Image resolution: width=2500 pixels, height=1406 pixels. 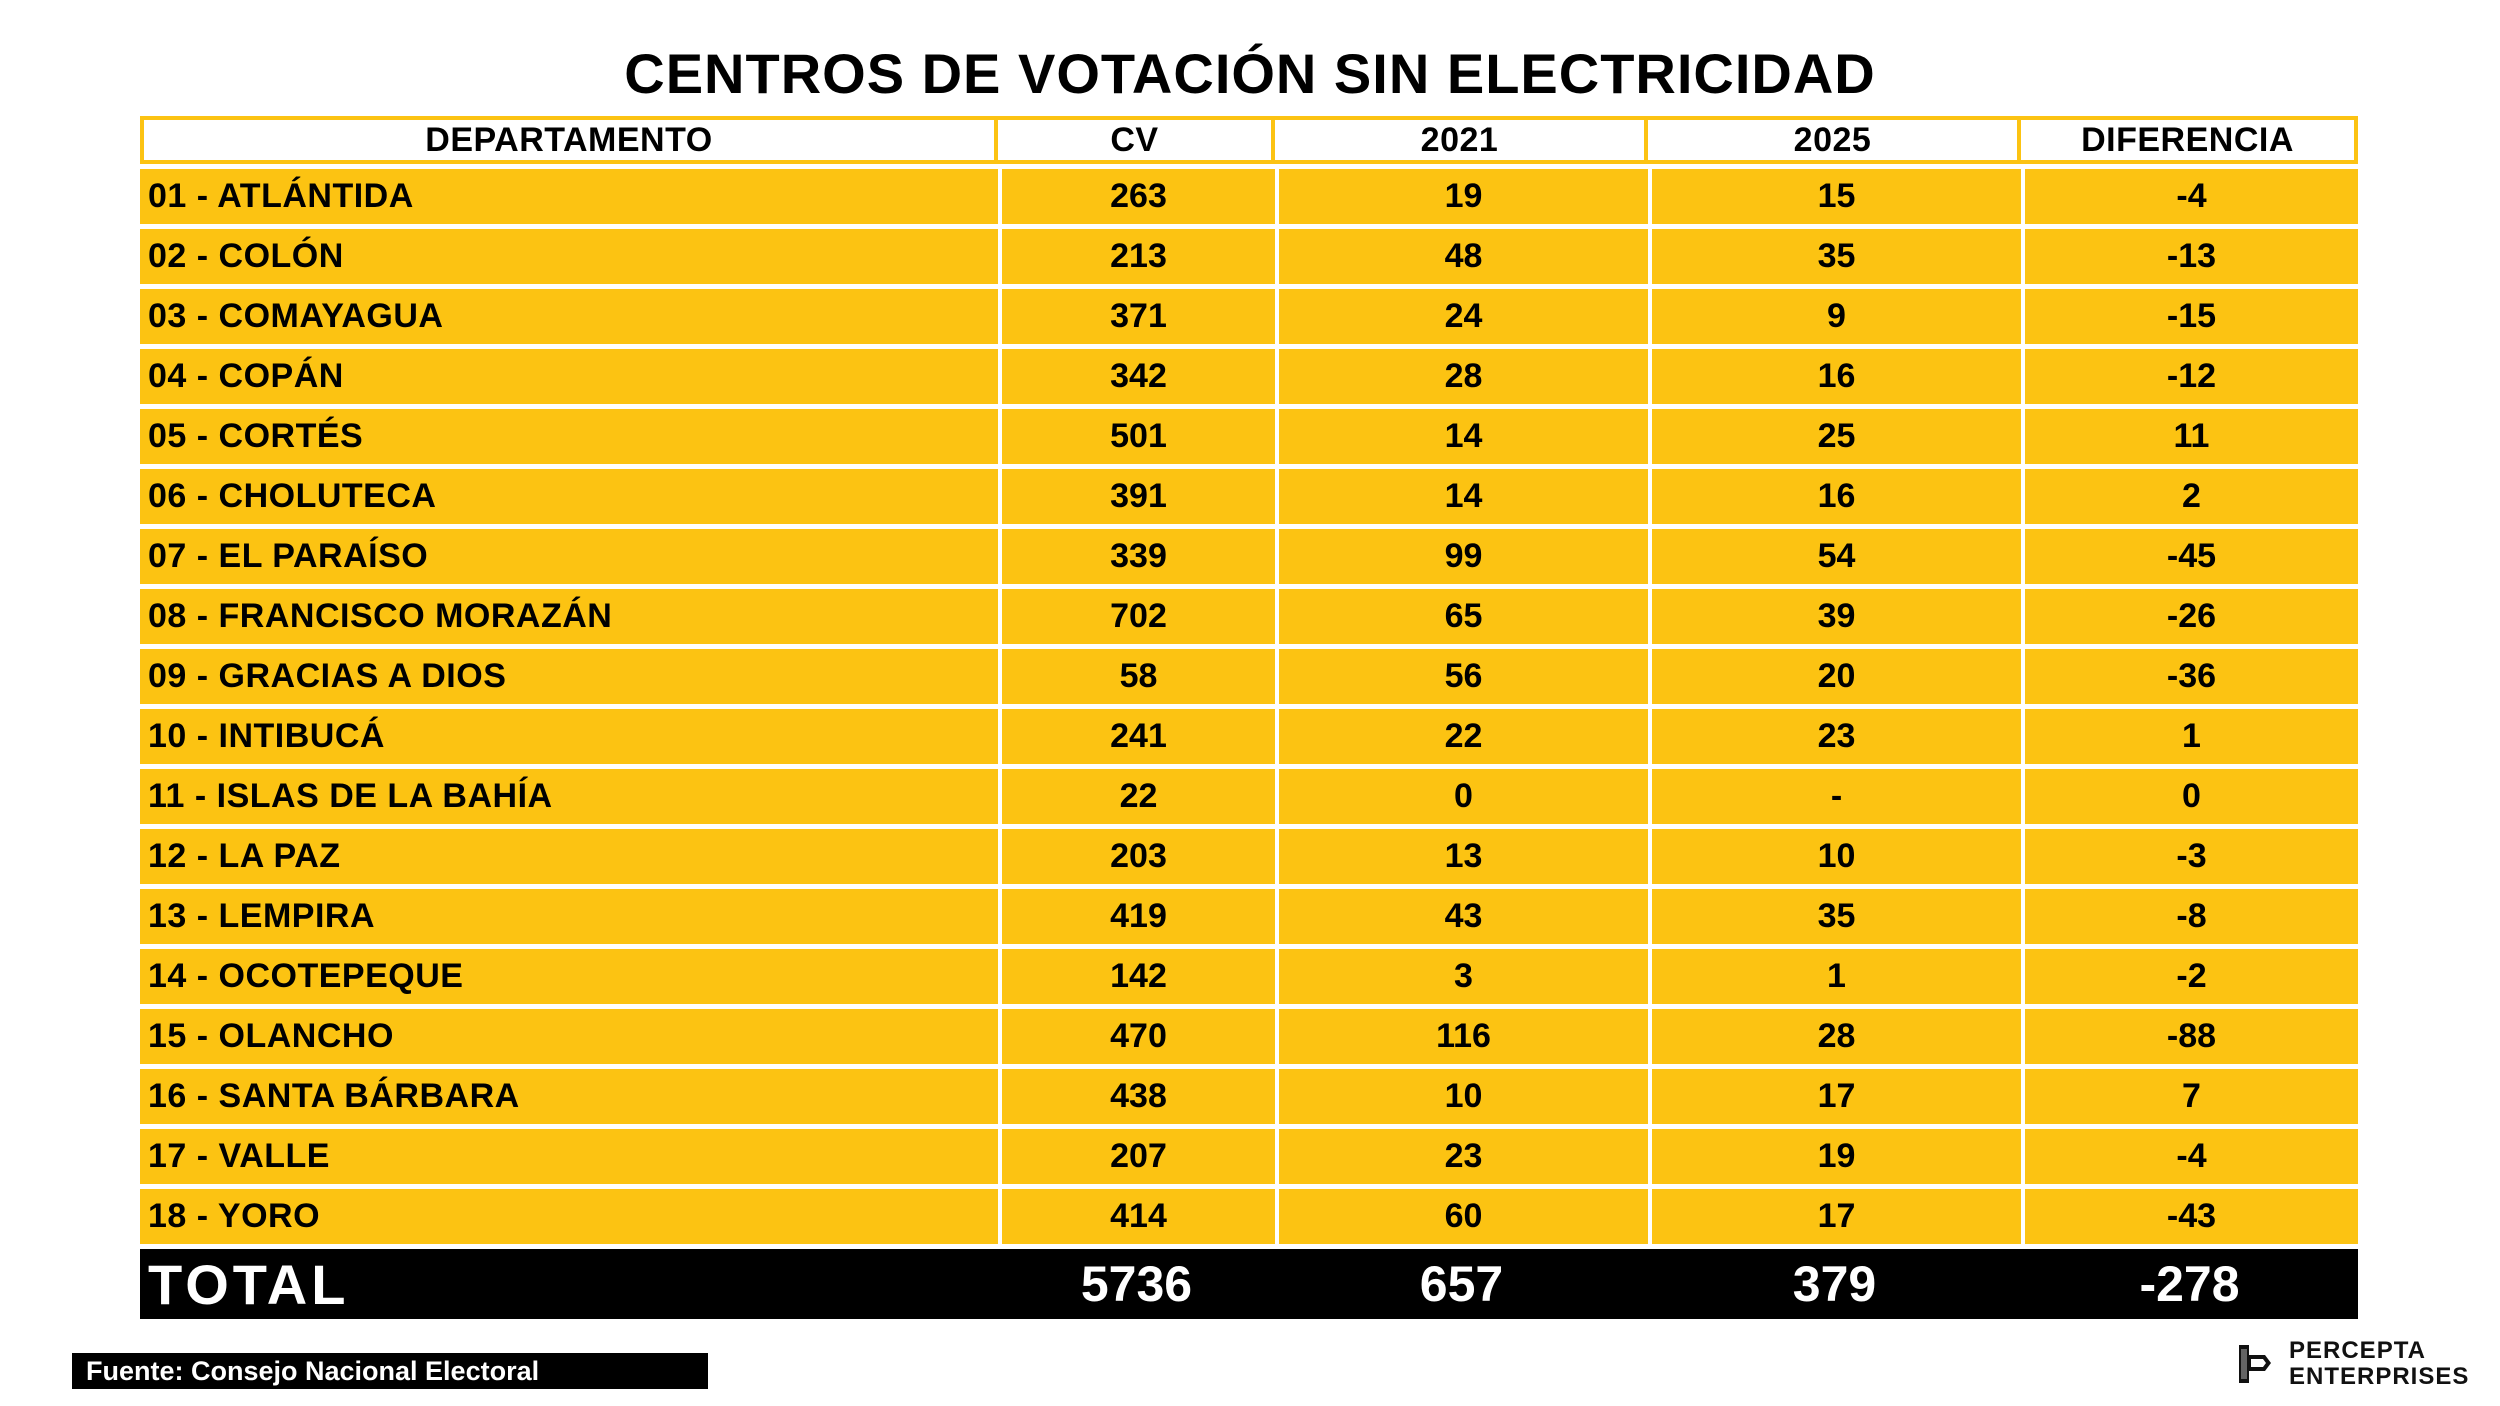 I want to click on cell-2025: 28, so click(x=1834, y=1036).